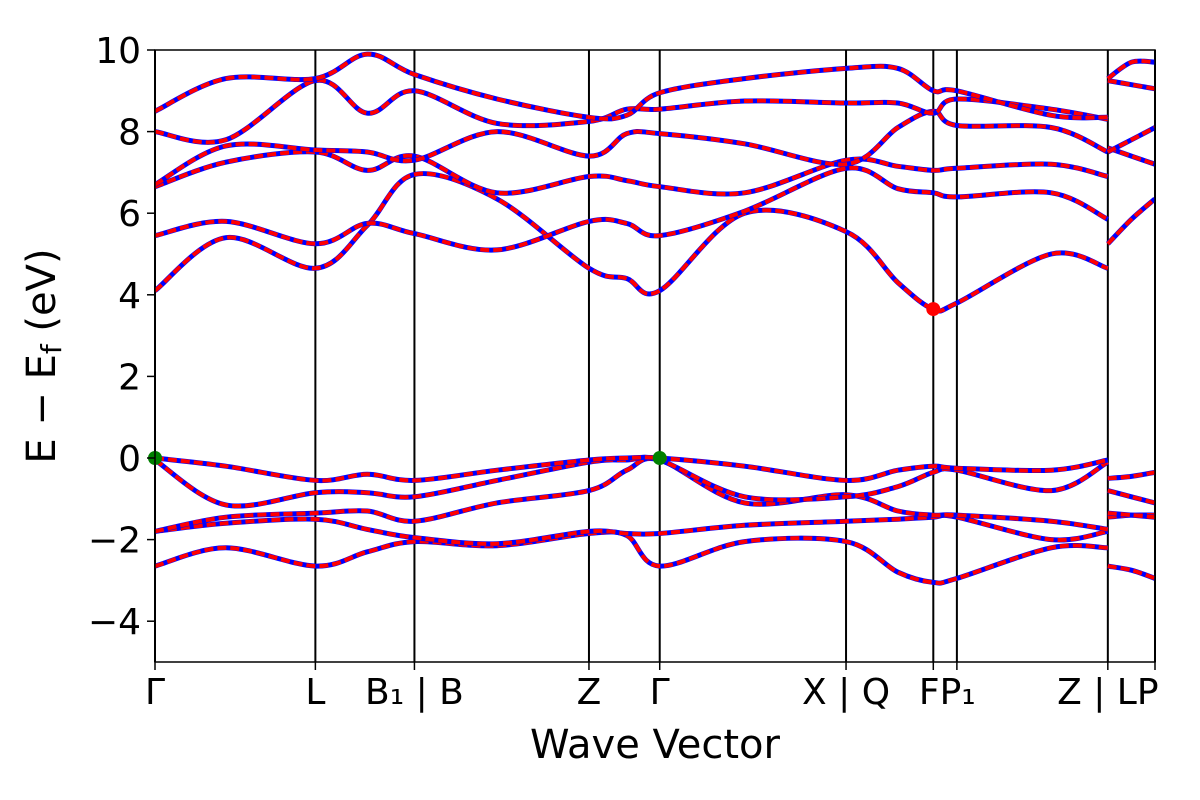 The width and height of the screenshot is (1200, 800). What do you see at coordinates (589, 692) in the screenshot?
I see `x-tick-label-3: Z` at bounding box center [589, 692].